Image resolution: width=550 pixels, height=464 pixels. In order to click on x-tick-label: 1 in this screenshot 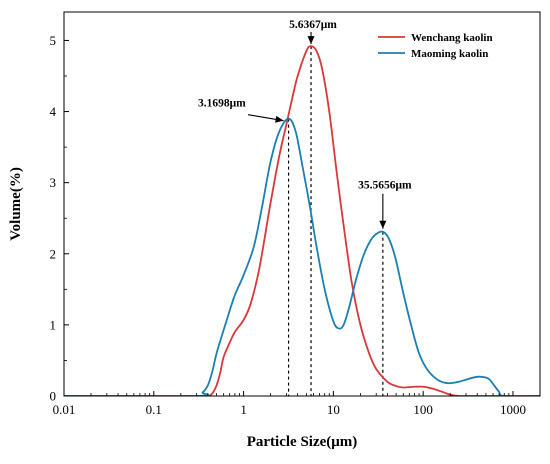, I will do `click(243, 409)`.